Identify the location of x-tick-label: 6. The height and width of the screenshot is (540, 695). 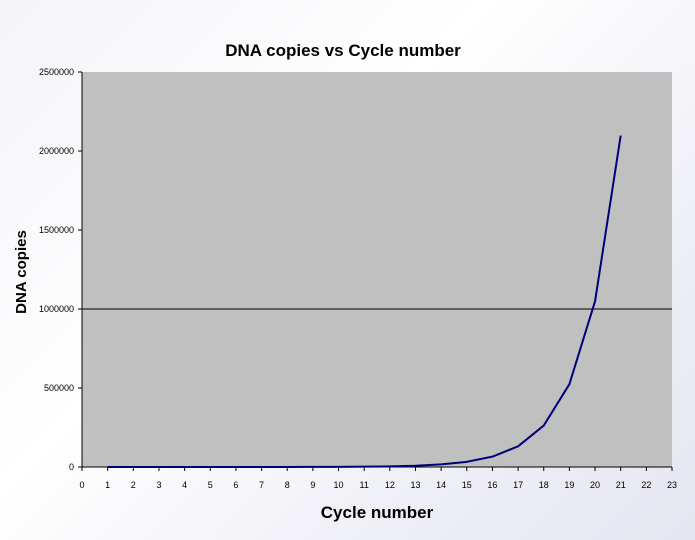
(235, 485).